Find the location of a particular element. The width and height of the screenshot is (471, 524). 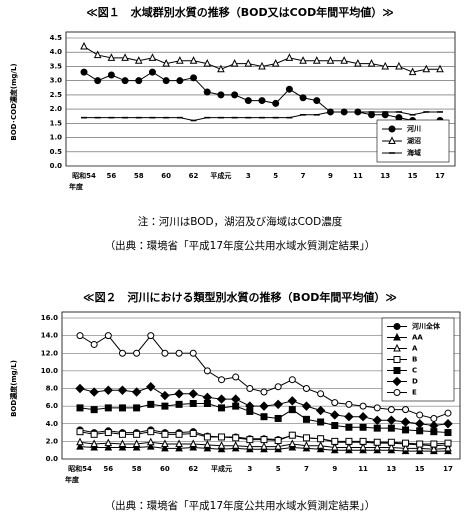

legend-label: D is located at coordinates (415, 382).